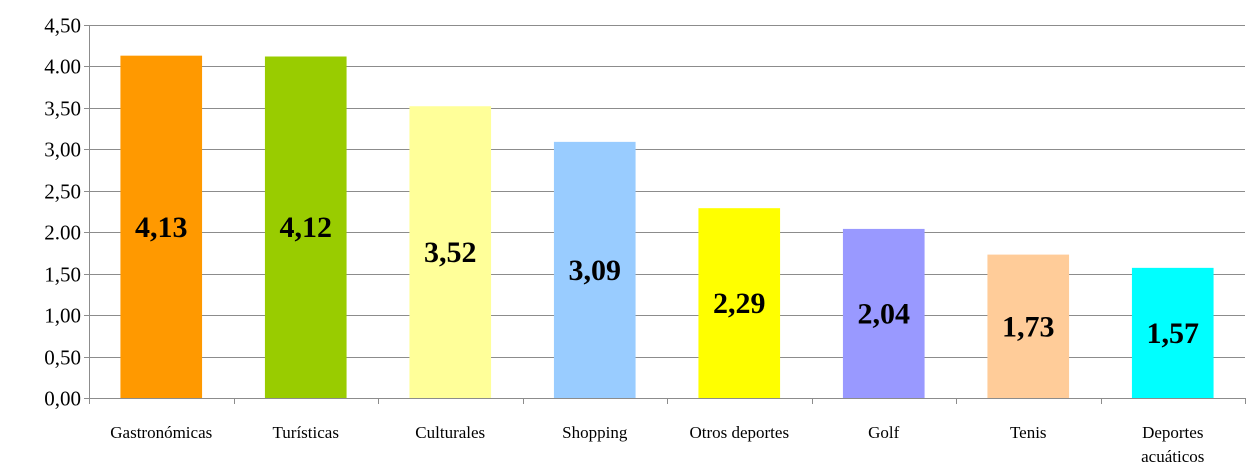 Image resolution: width=1258 pixels, height=465 pixels. I want to click on data-label: 2,29, so click(739, 303).